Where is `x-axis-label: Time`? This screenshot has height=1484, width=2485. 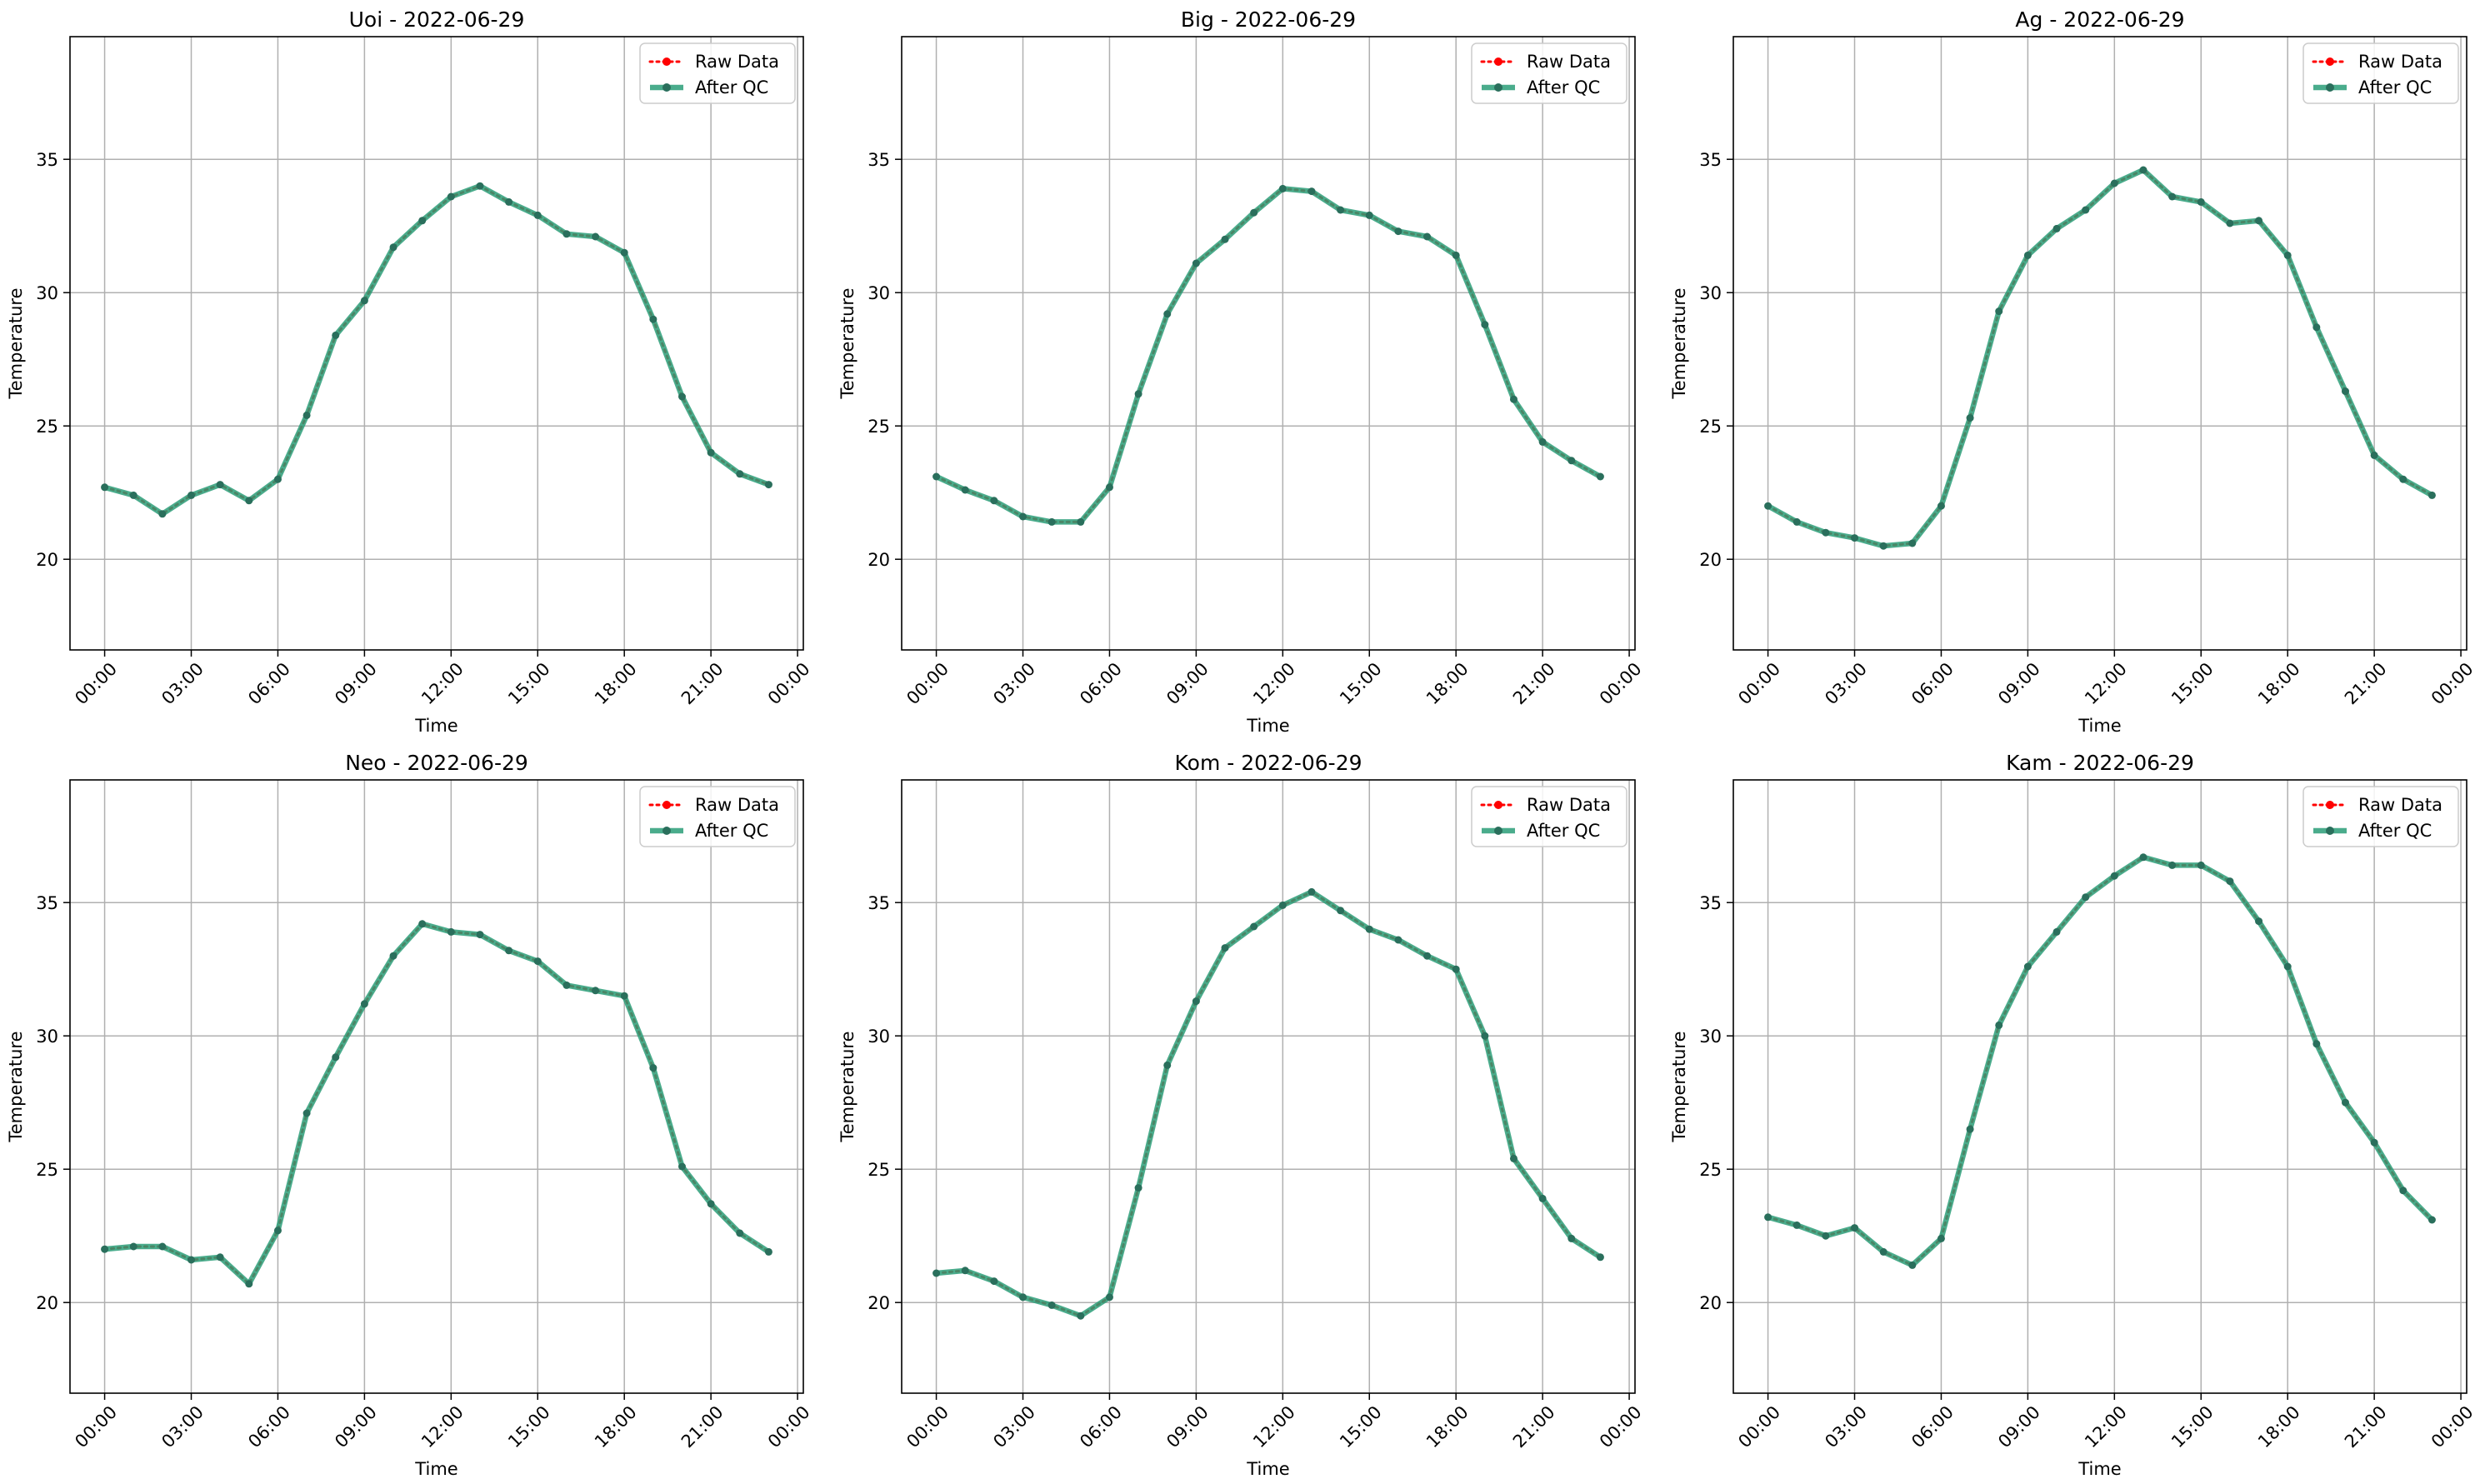
x-axis-label: Time is located at coordinates (2099, 1469).